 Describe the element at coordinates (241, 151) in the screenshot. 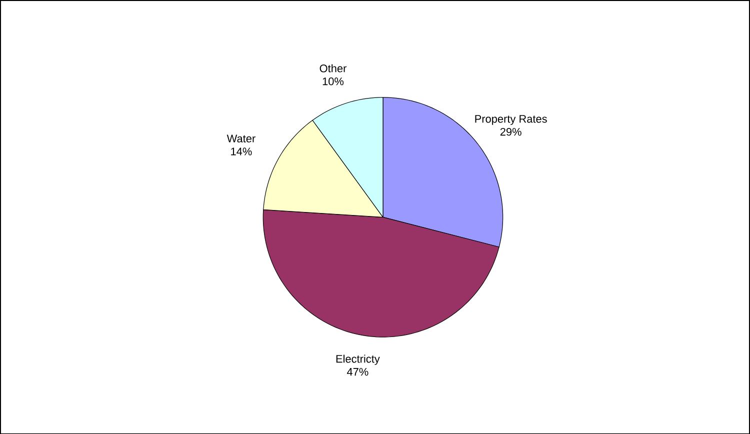

I see `data-label: 14%` at that location.